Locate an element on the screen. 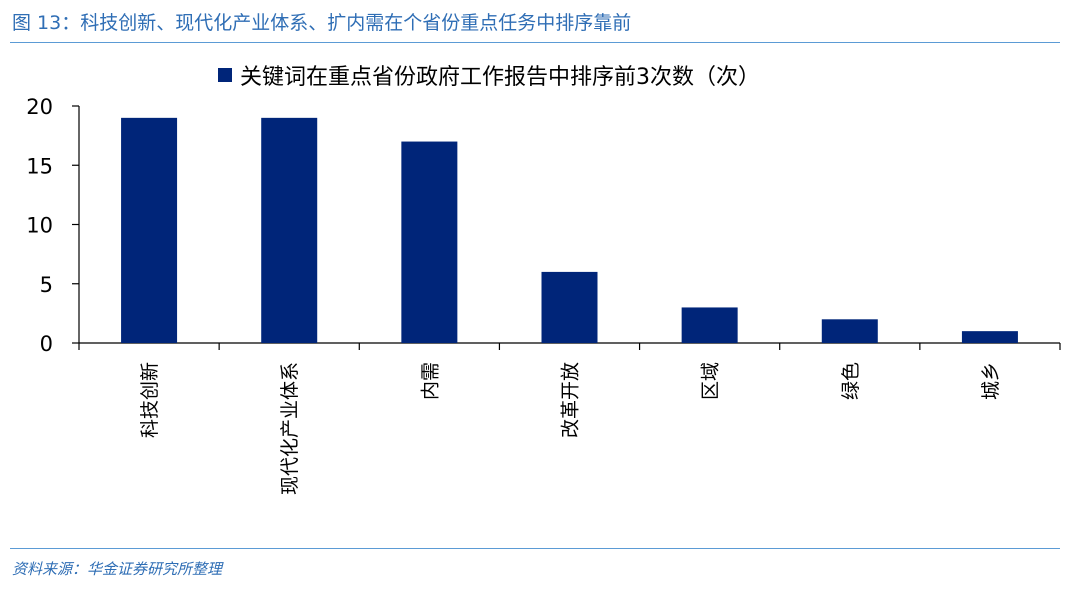  category-label: 绿色 is located at coordinates (851, 381).